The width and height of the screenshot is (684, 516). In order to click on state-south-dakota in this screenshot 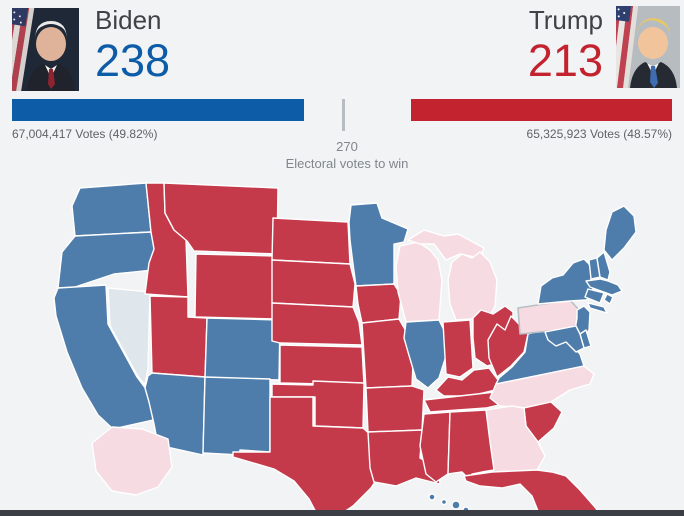, I will do `click(313, 283)`.